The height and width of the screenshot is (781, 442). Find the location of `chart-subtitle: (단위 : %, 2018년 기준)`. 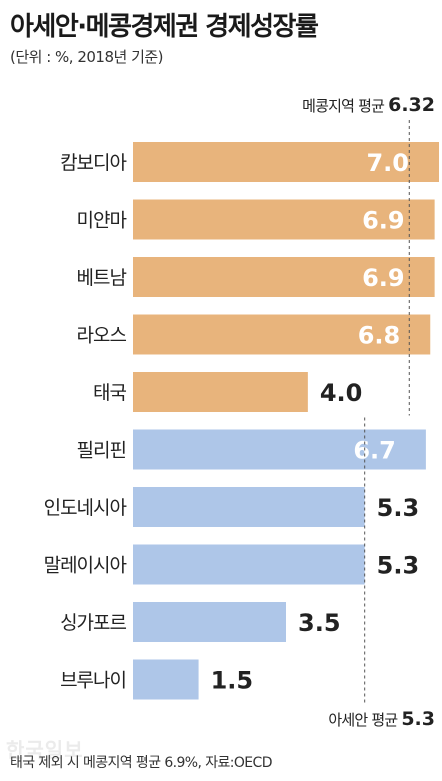

chart-subtitle: (단위 : %, 2018년 기준) is located at coordinates (87, 57).